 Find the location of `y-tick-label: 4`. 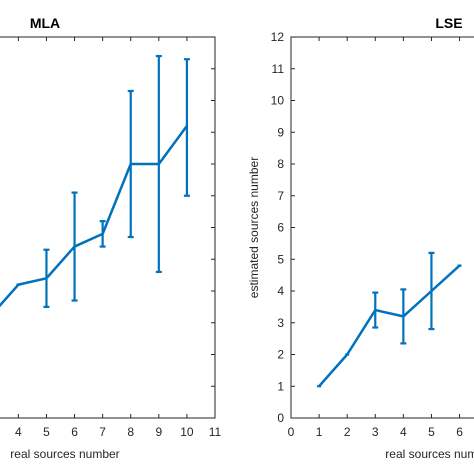

y-tick-label: 4 is located at coordinates (280, 291).